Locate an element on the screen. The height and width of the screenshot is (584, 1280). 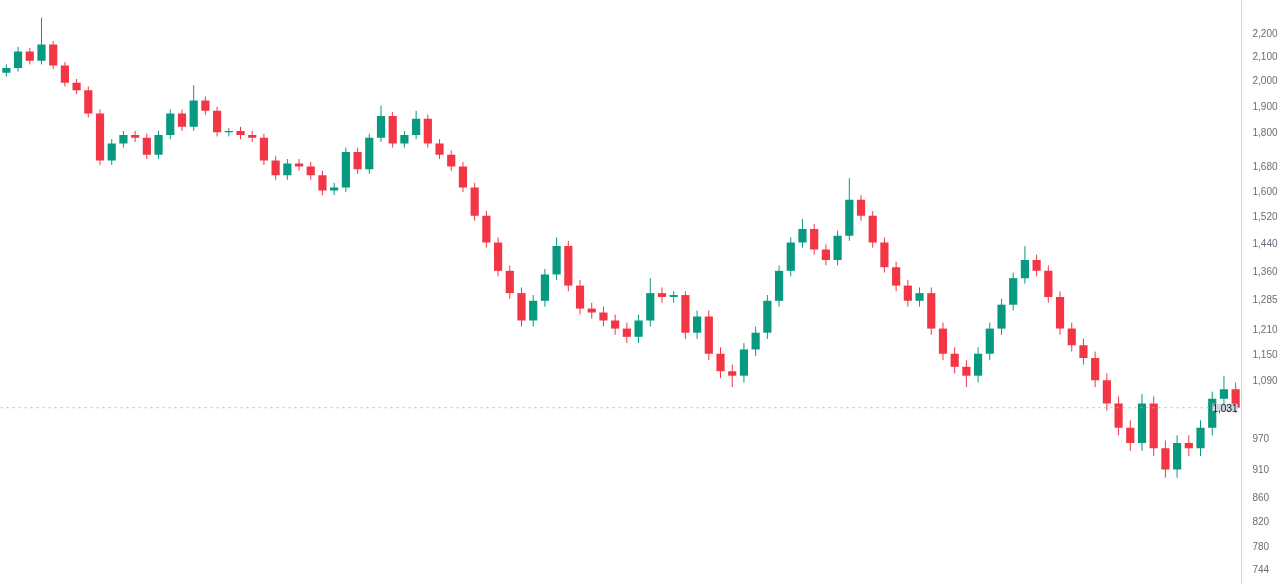
y-tick-label: 820 is located at coordinates (1261, 521).